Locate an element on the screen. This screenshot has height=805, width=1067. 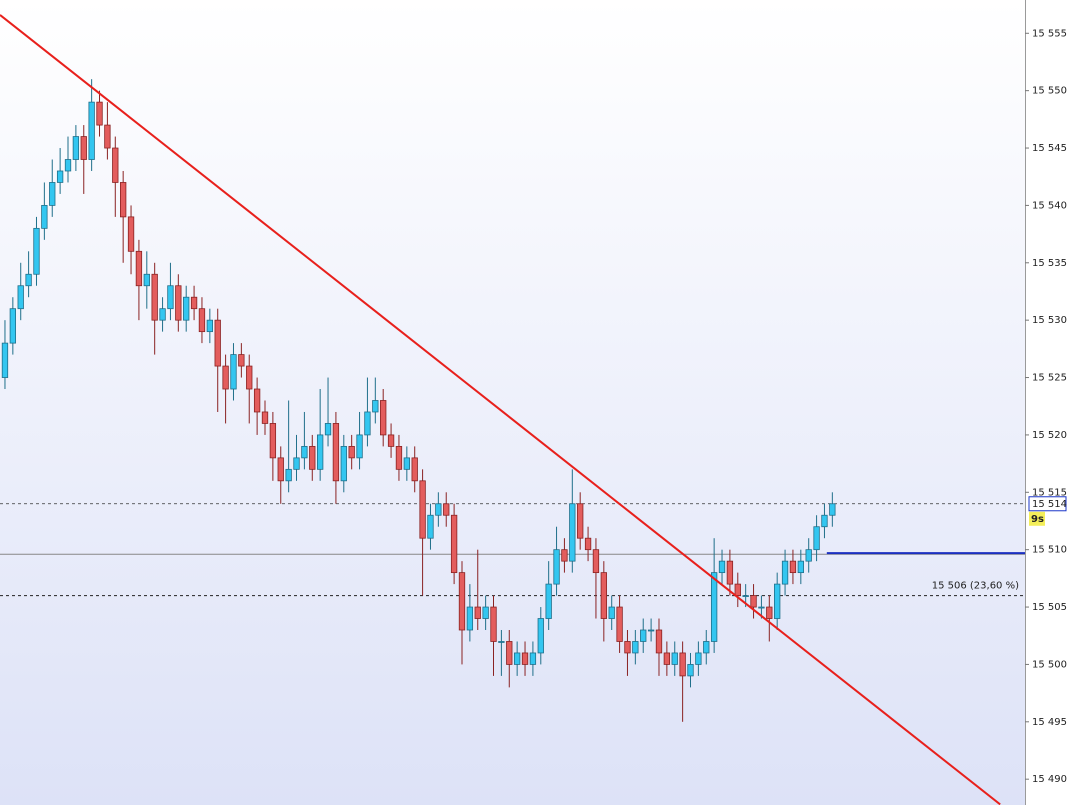
y-tick-label: 15 535 is located at coordinates (1049, 263).